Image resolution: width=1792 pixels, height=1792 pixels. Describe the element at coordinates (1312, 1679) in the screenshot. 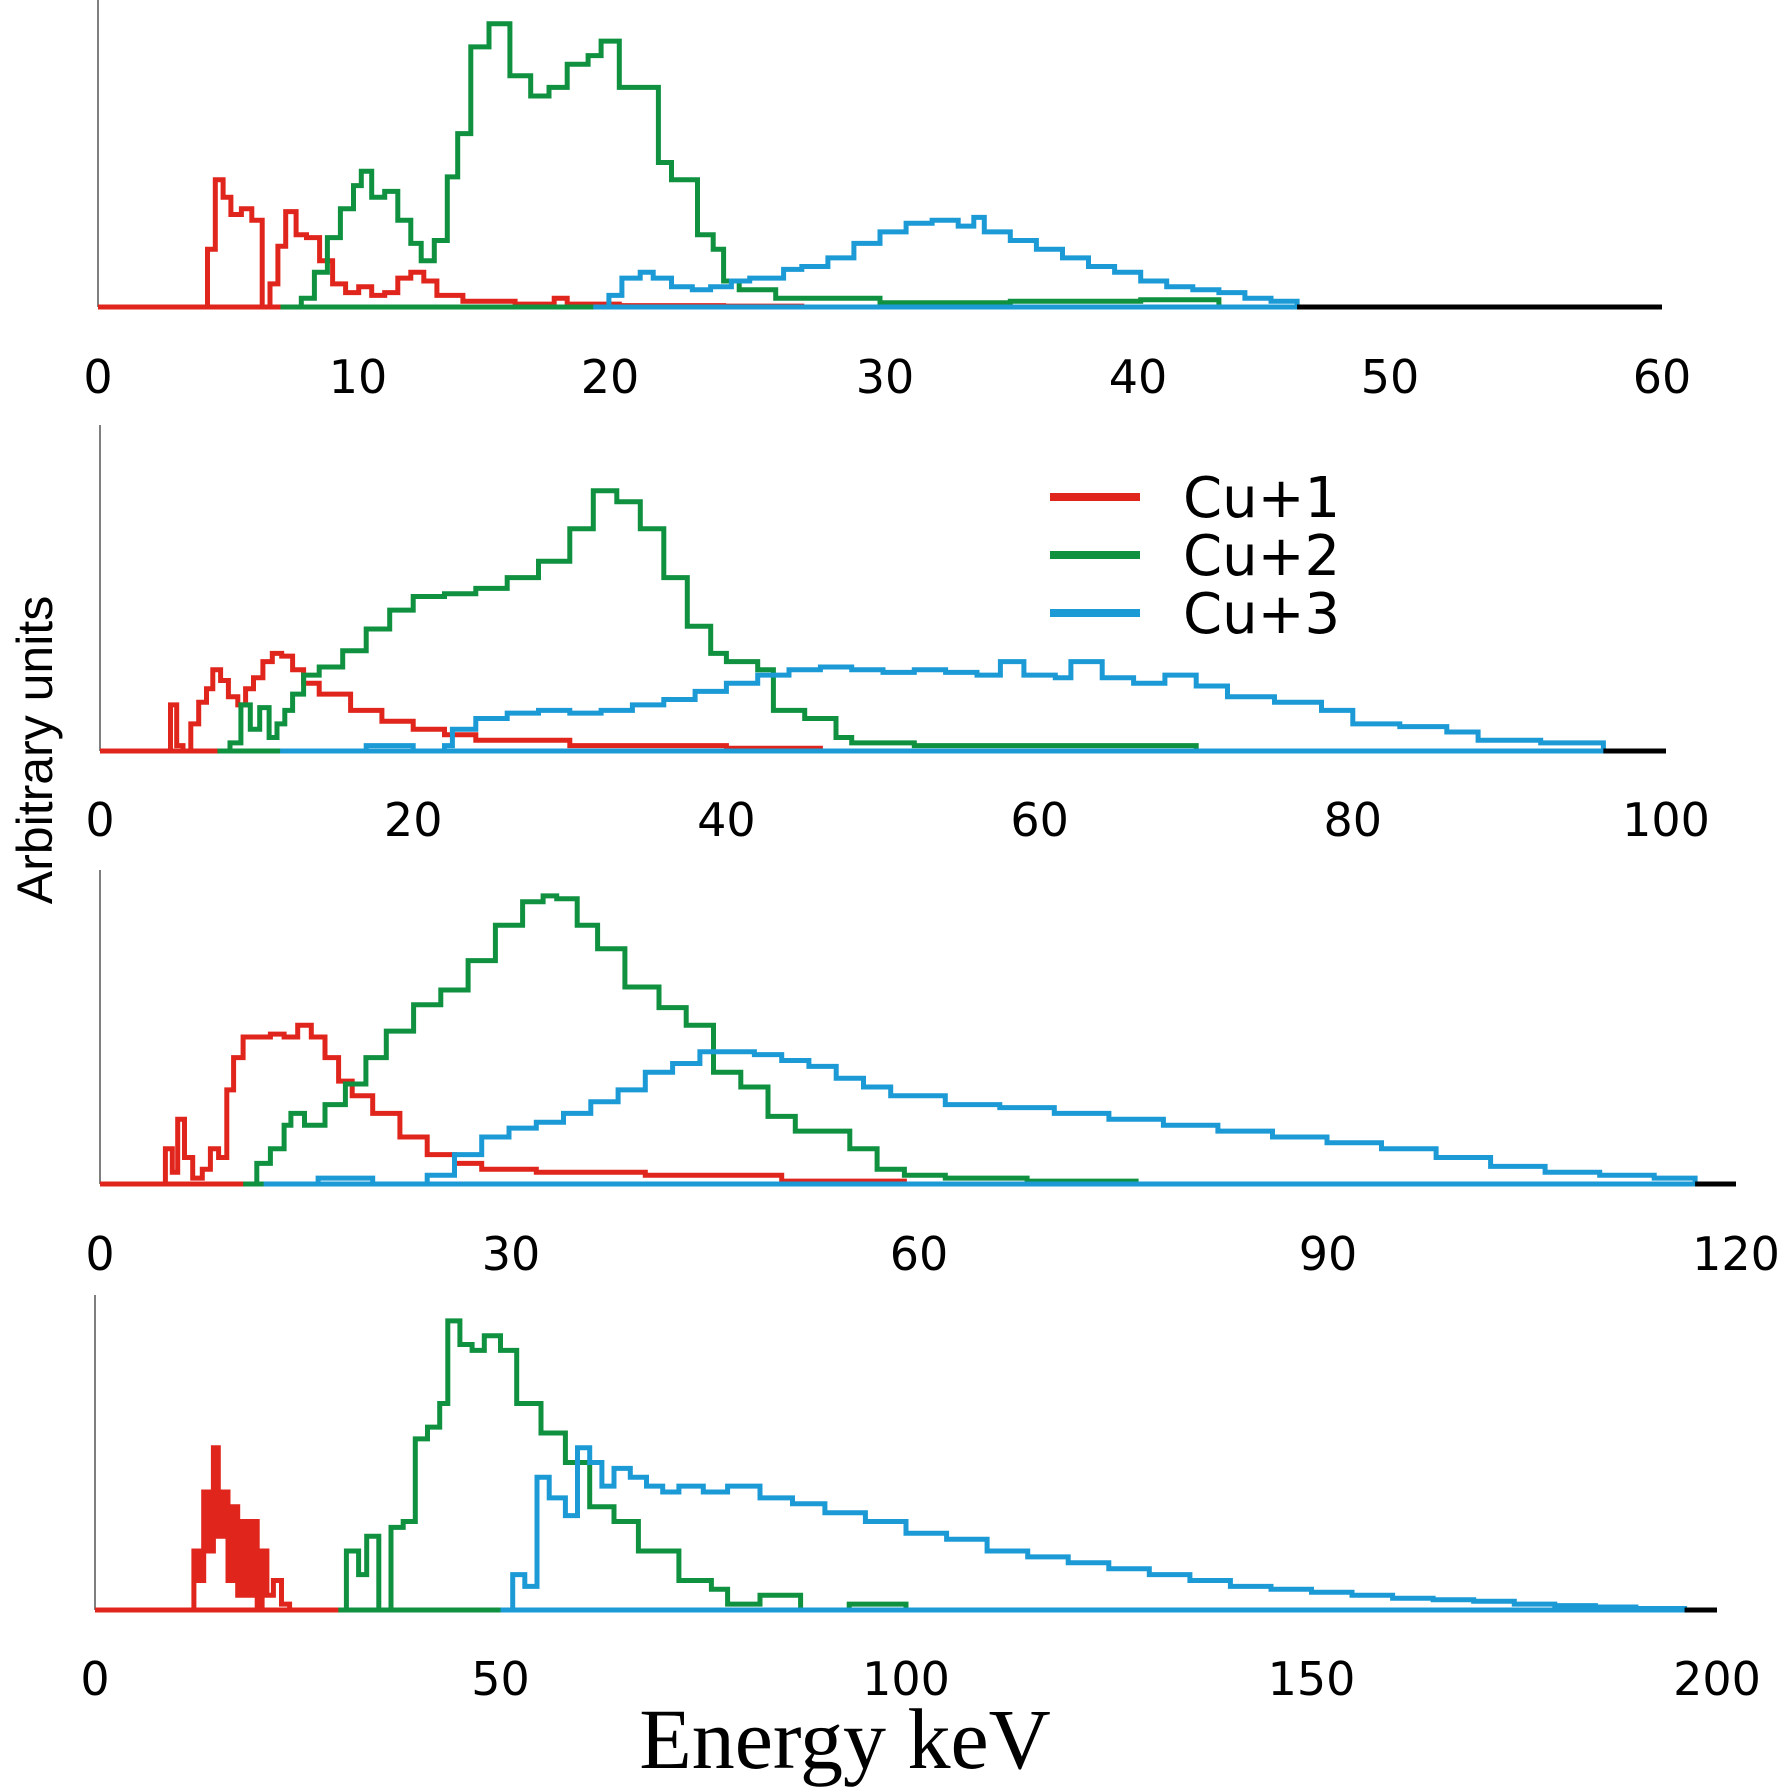

I see `x-tick-label: 150` at that location.